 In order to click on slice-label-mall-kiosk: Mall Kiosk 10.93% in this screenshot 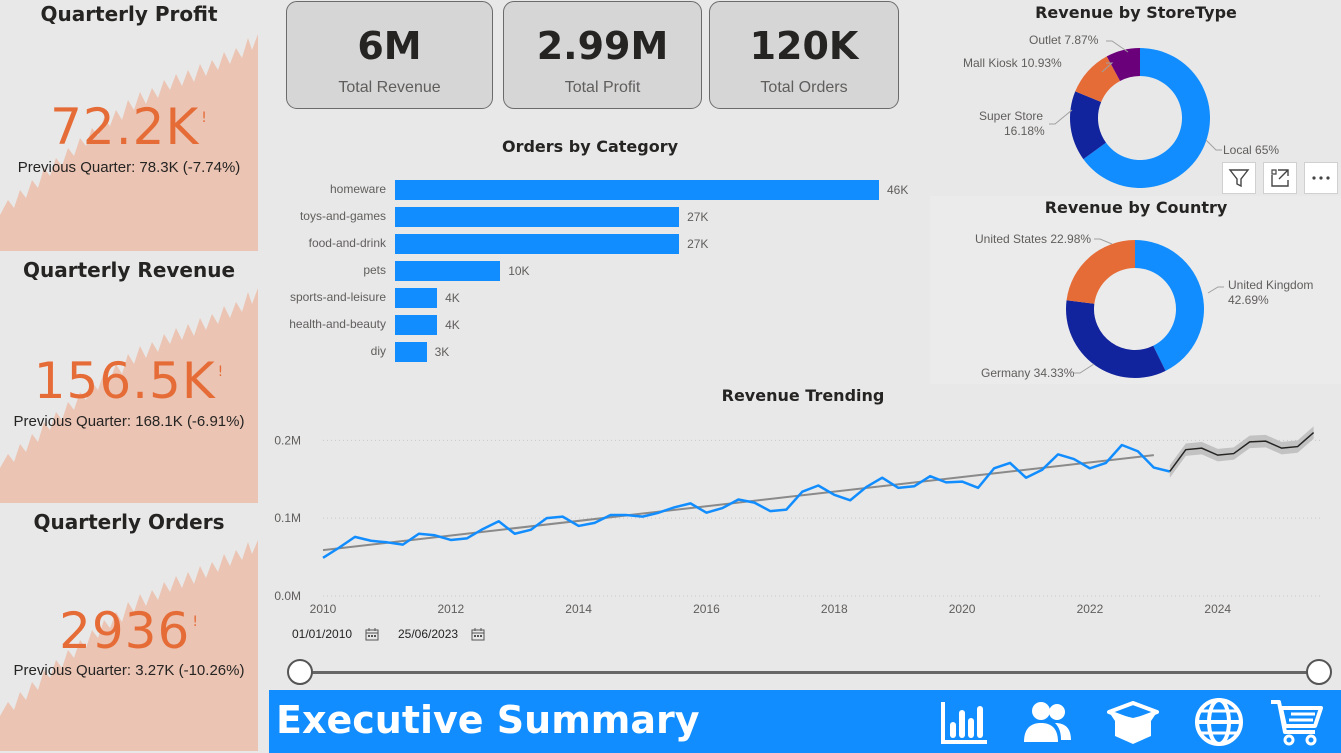, I will do `click(1012, 63)`.